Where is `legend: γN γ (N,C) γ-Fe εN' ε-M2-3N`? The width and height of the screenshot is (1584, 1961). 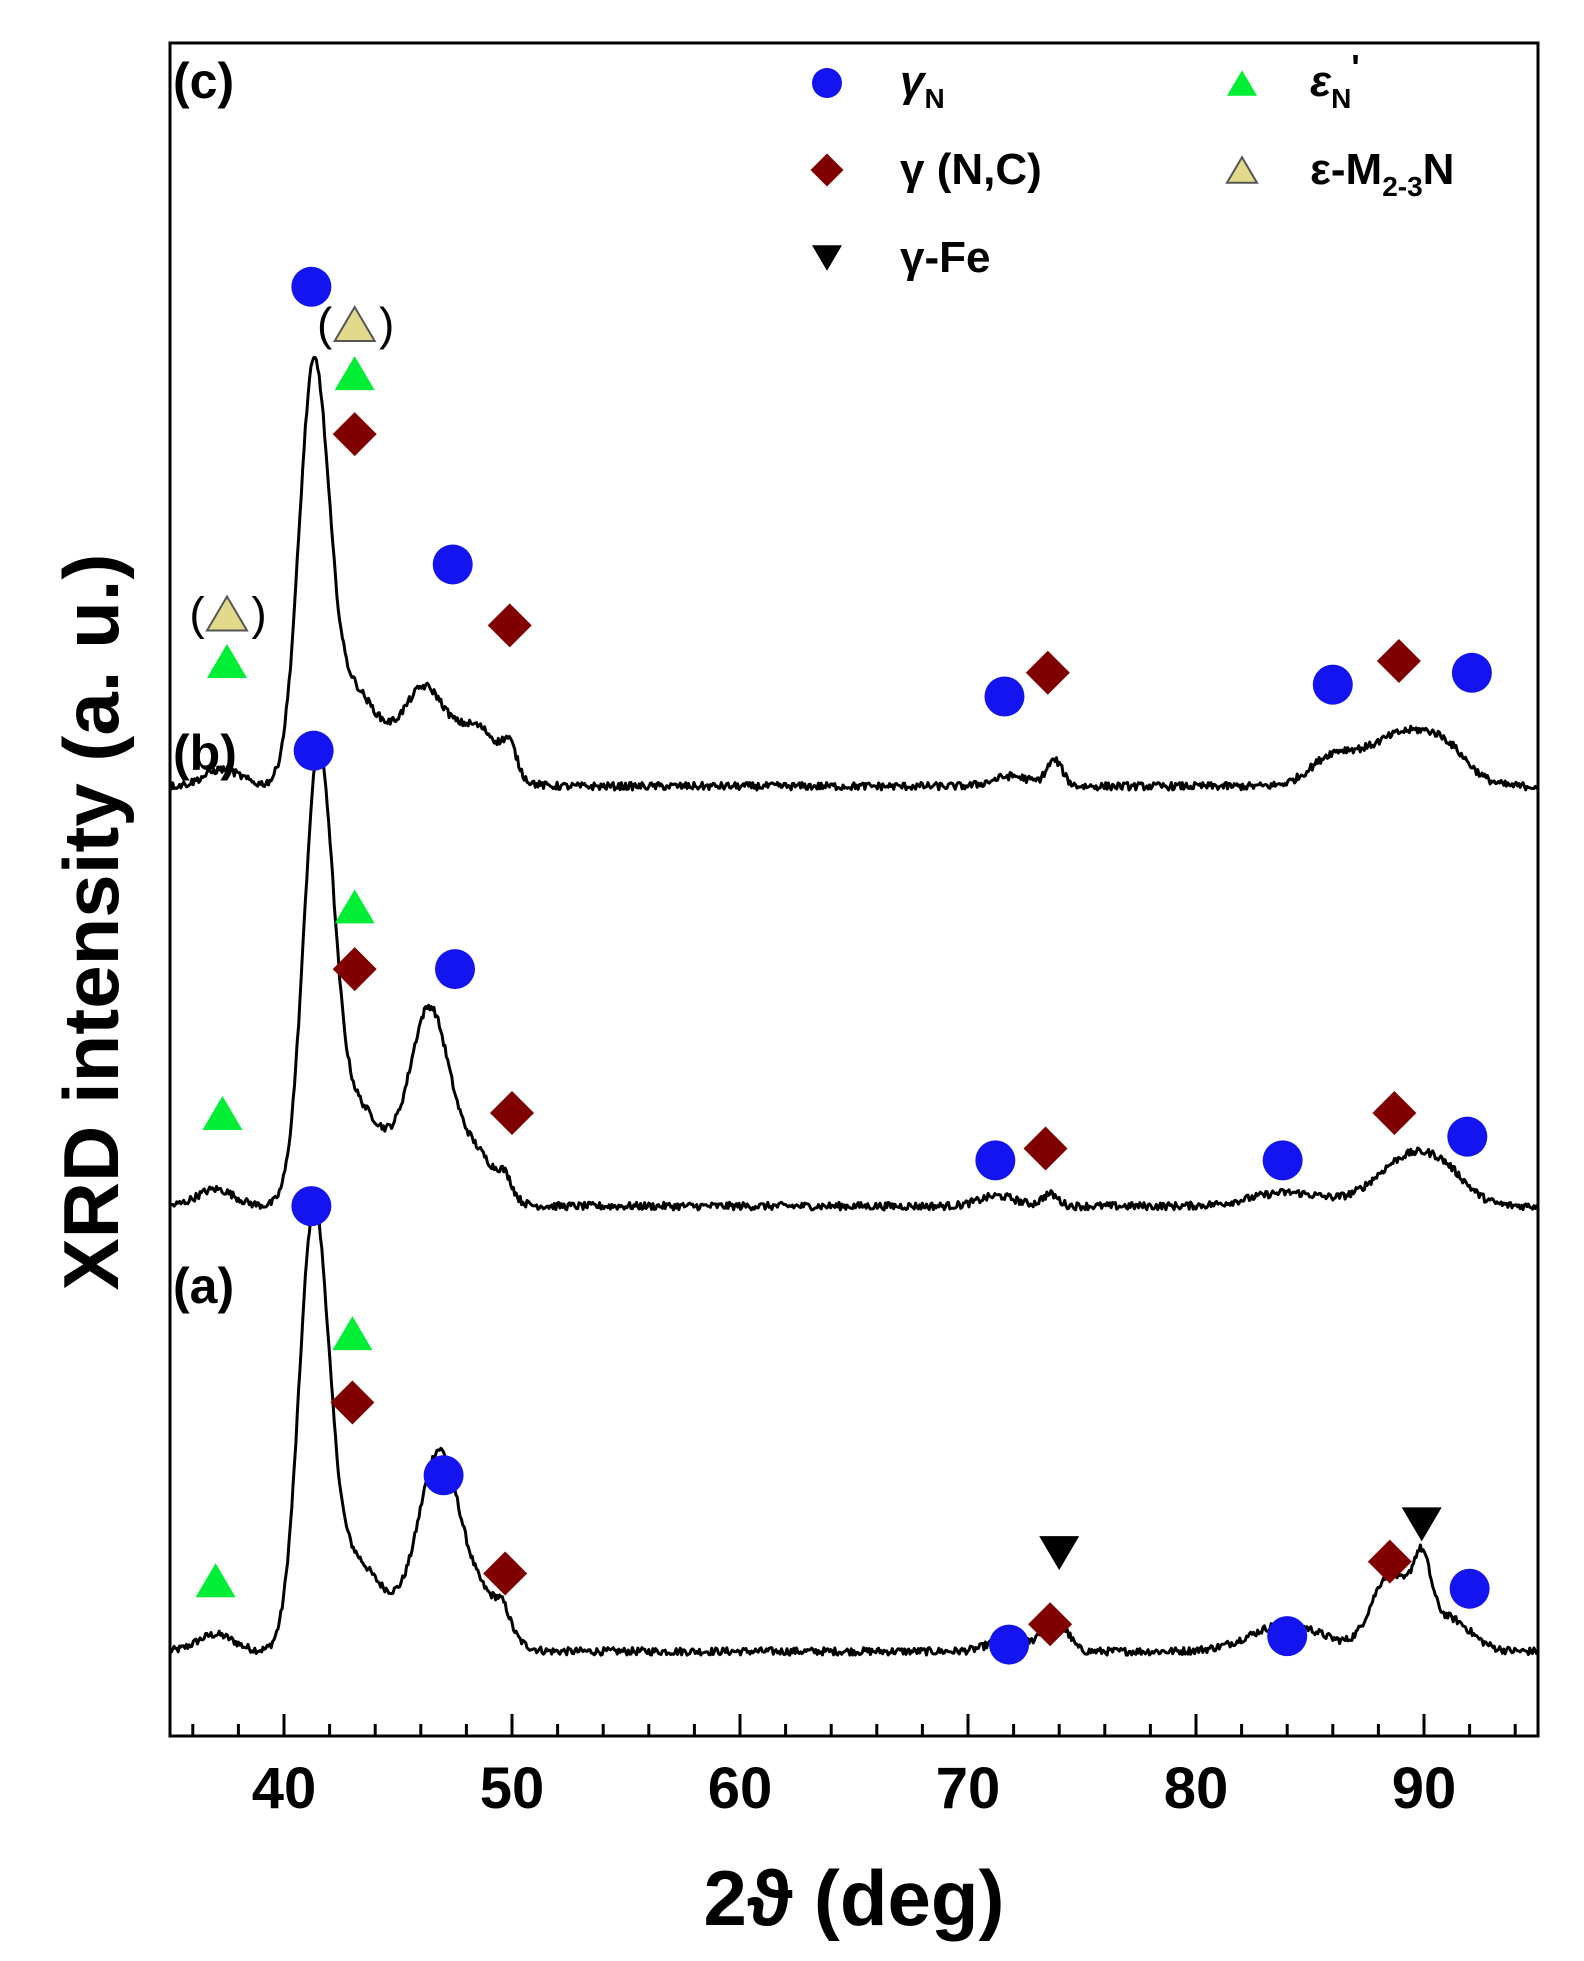 legend: γN γ (N,C) γ-Fe εN' ε-M2-3N is located at coordinates (1132, 164).